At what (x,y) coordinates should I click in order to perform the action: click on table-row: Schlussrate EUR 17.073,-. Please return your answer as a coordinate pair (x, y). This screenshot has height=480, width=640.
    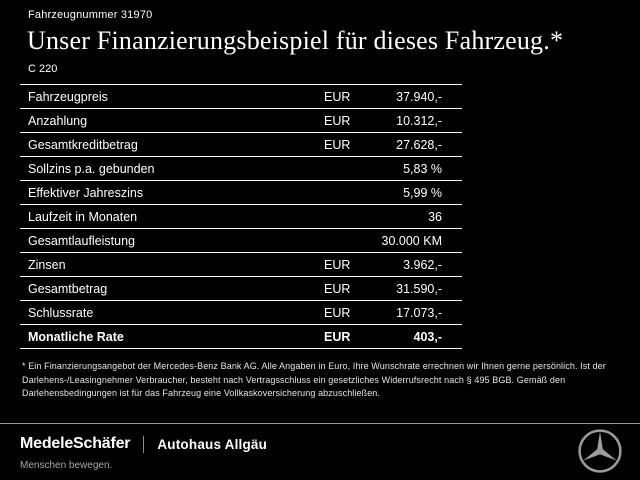
    Looking at the image, I should click on (241, 312).